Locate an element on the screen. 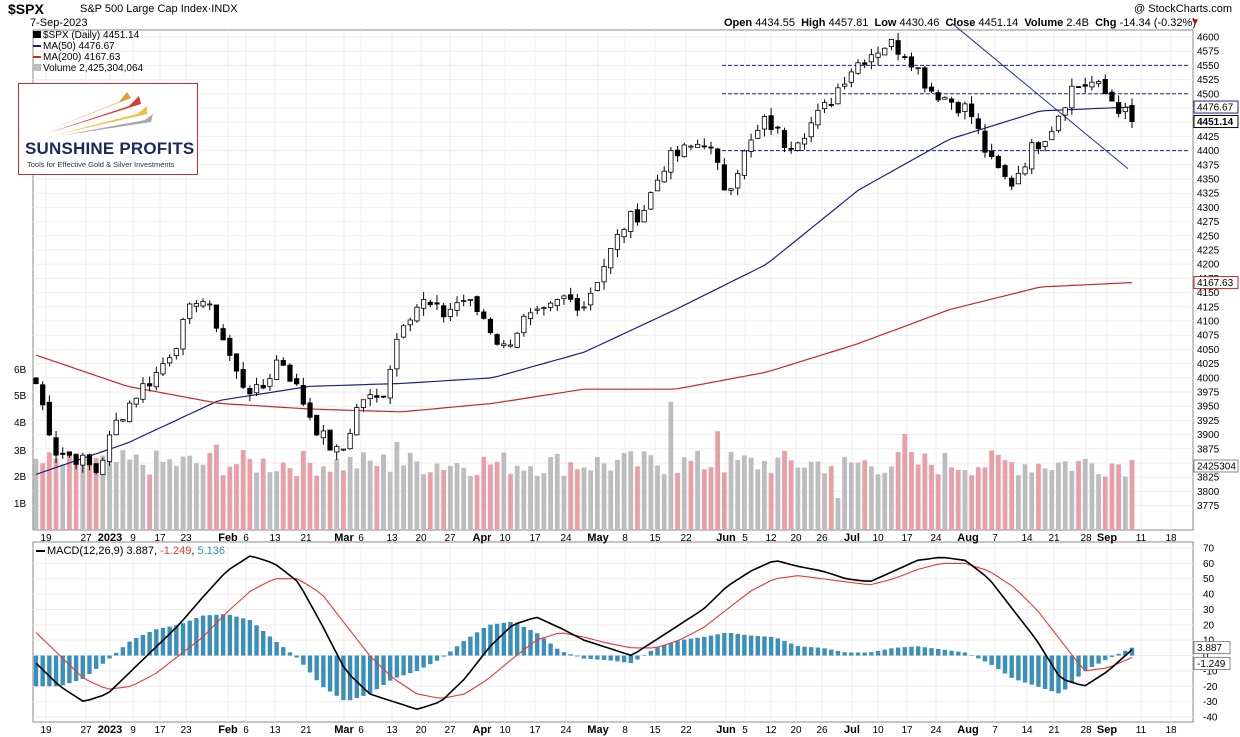 The width and height of the screenshot is (1240, 737). x-tick-label: 19 is located at coordinates (46, 538).